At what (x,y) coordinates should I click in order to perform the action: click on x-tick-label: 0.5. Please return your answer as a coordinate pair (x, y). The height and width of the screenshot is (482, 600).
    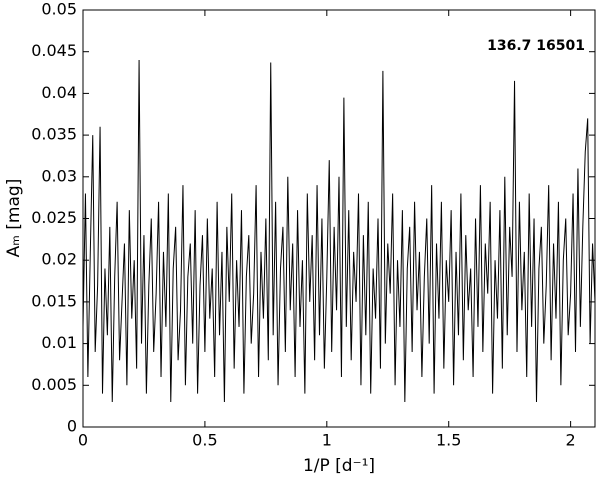
    Looking at the image, I should click on (204, 440).